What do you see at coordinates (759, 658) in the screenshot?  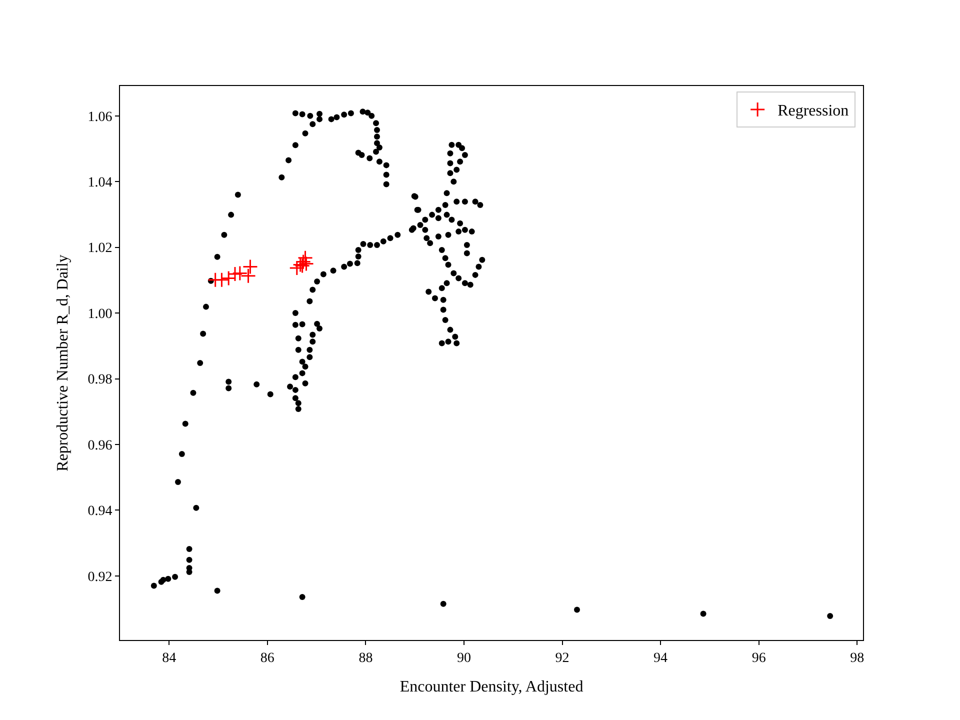 I see `x-tick-label: 96` at bounding box center [759, 658].